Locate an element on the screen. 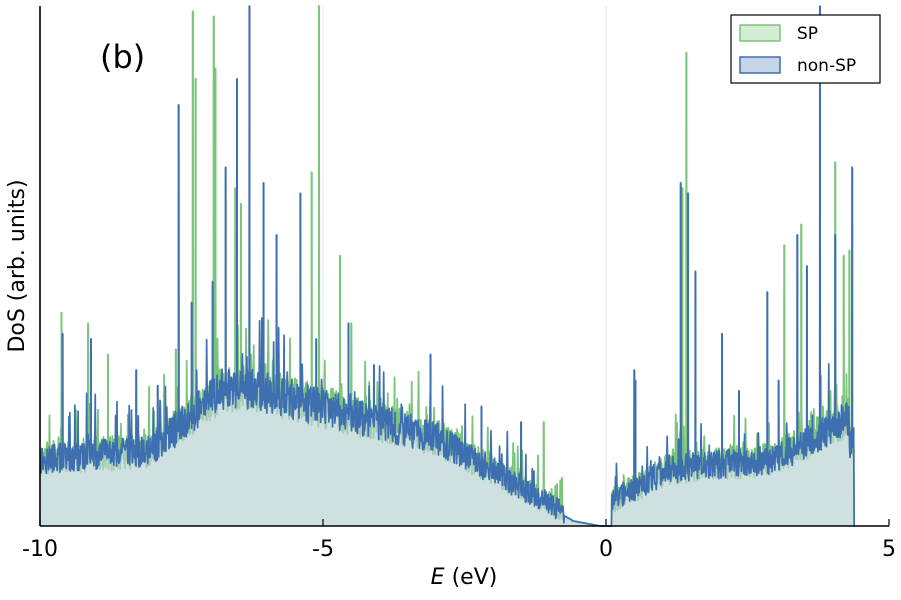 This screenshot has width=901, height=600. x-axis-title: E (eV) is located at coordinates (464, 577).